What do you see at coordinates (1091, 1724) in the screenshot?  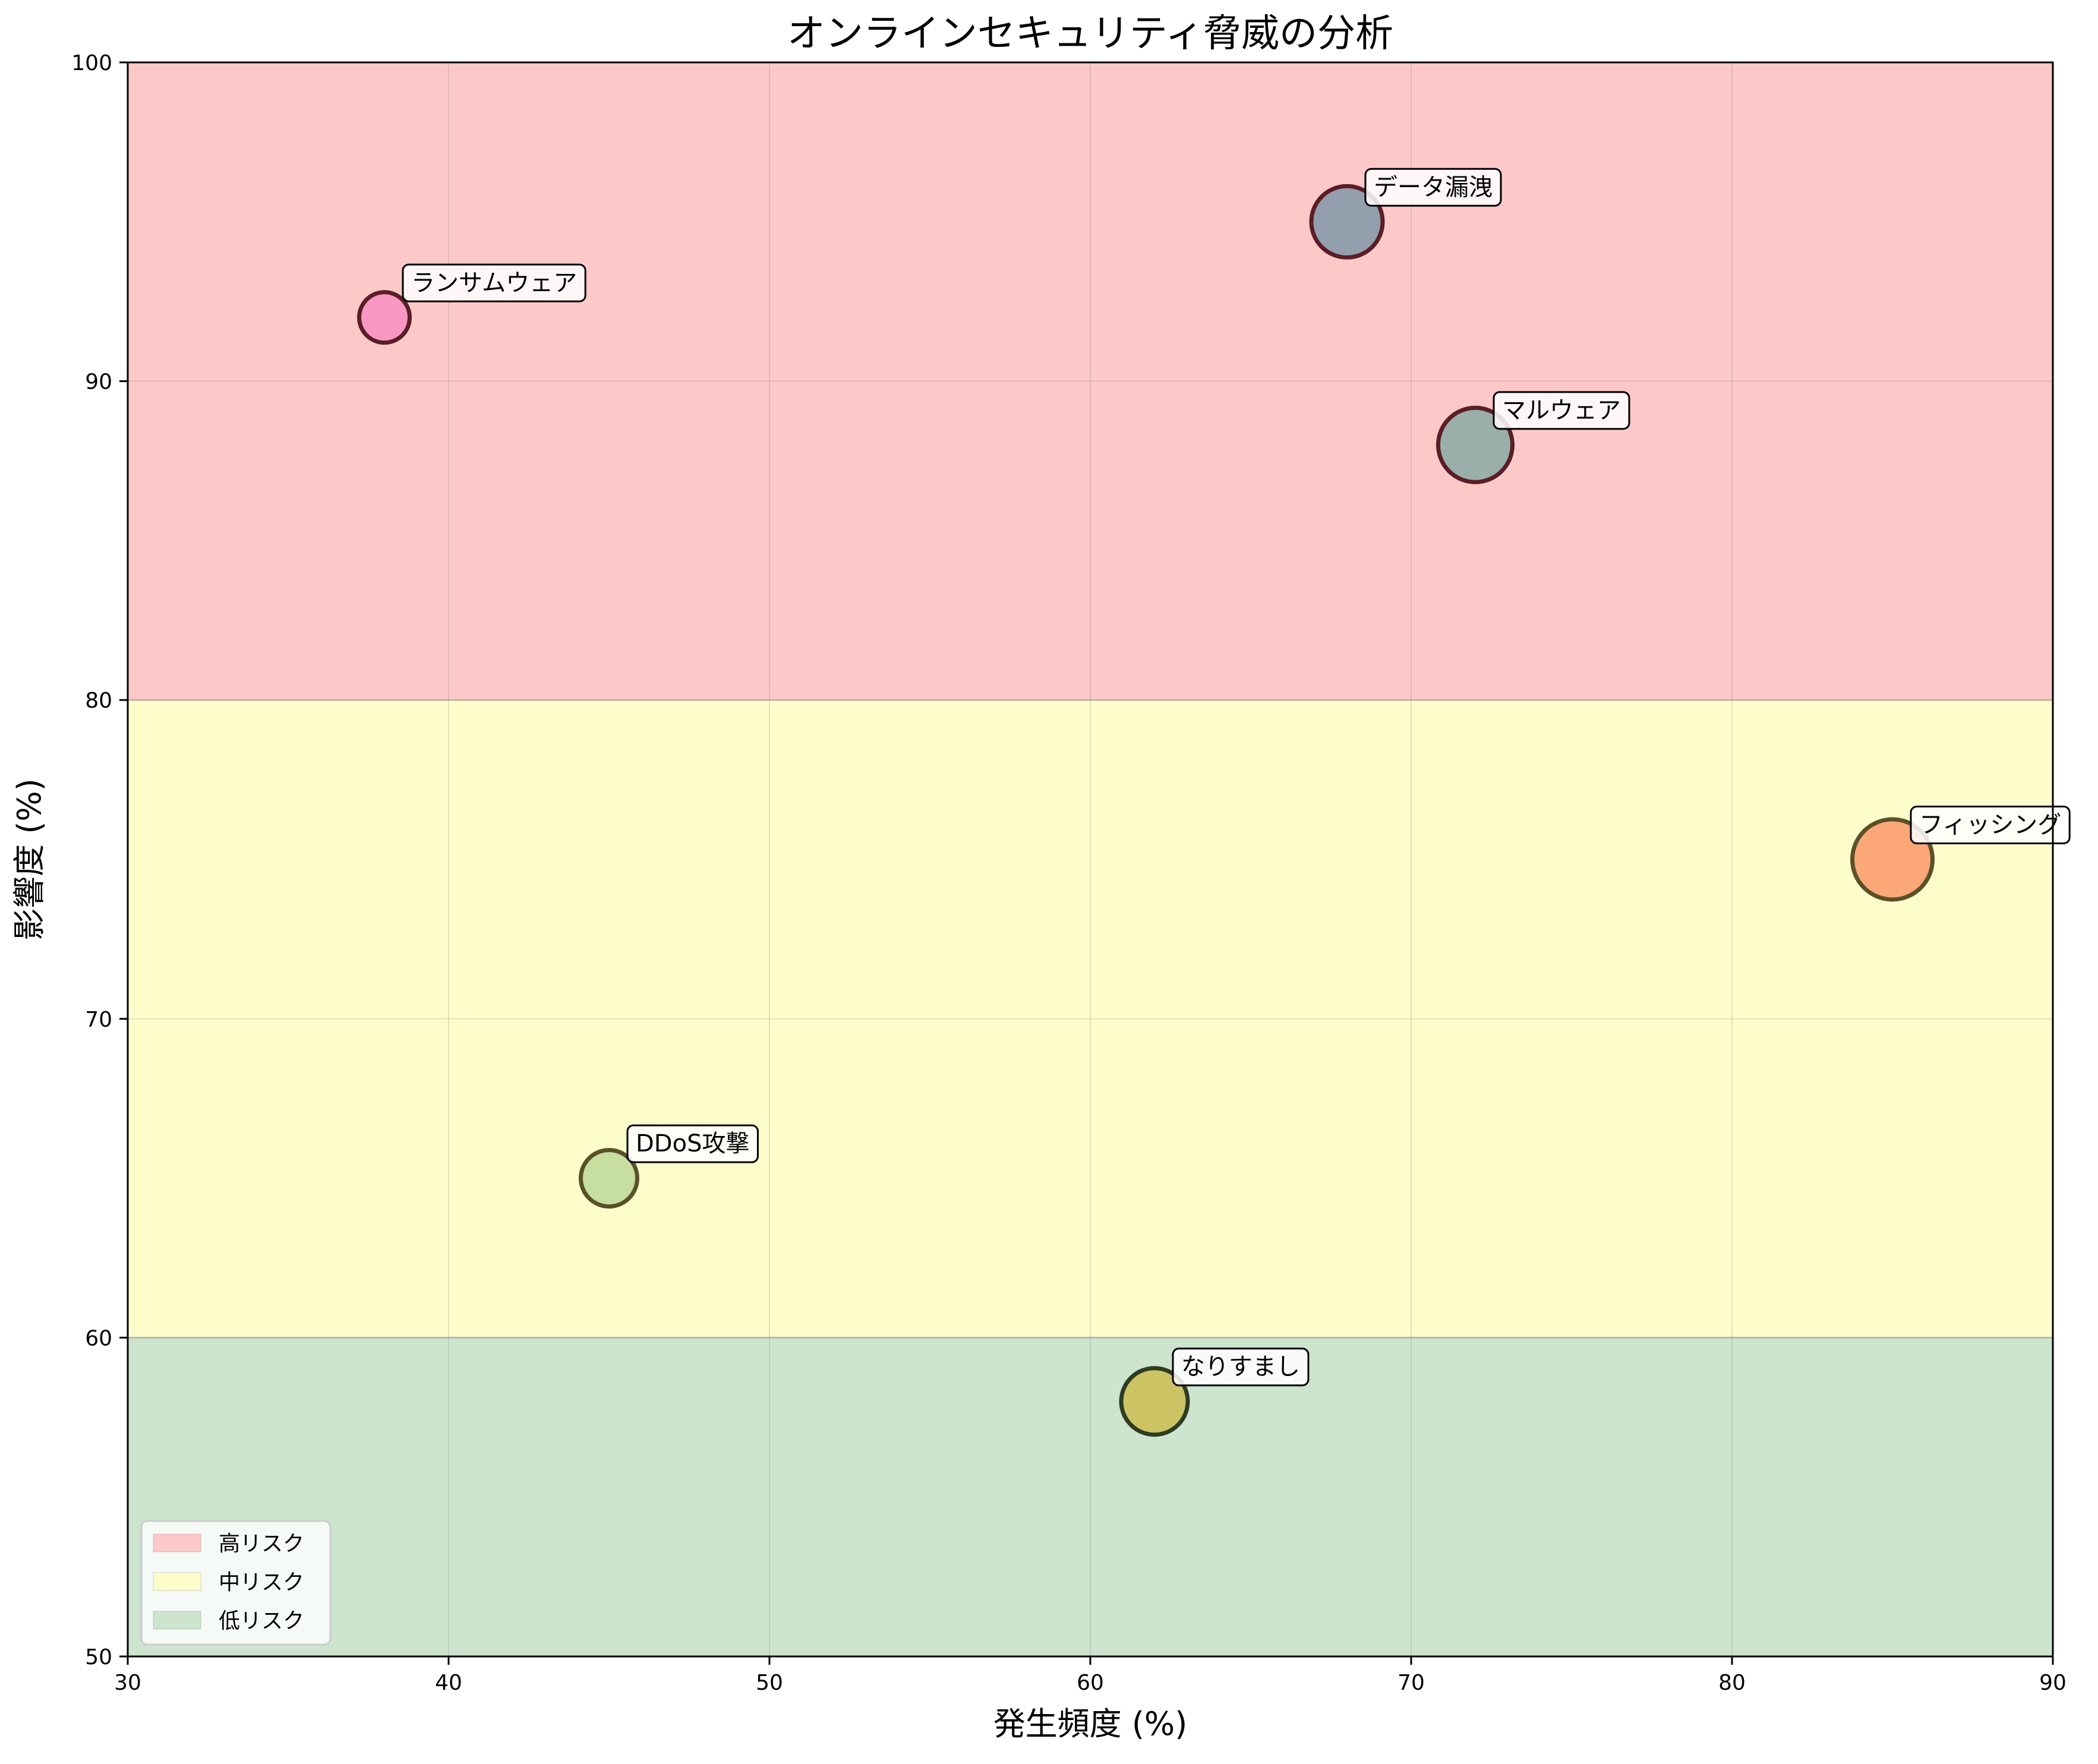 I see `x-axis-label: 発生頻度 (%)` at bounding box center [1091, 1724].